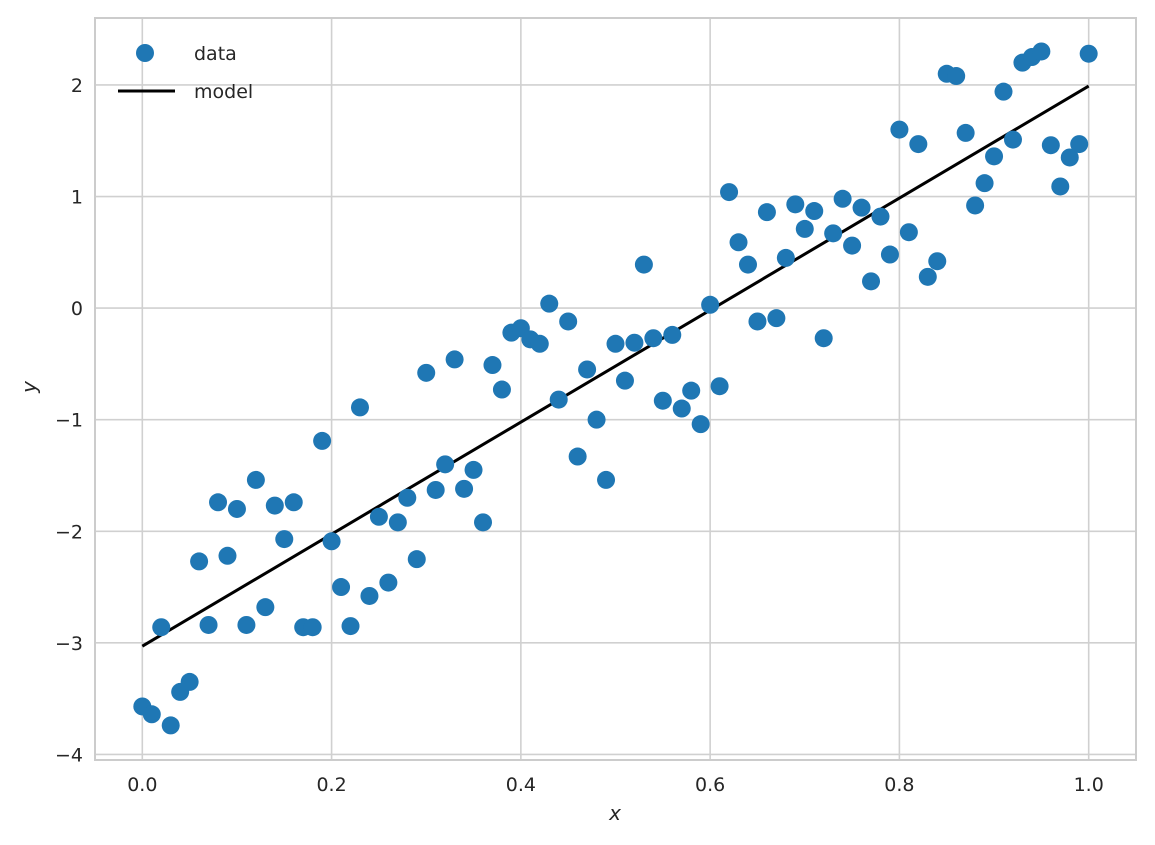  I want to click on x-tick-label-4: 0.8, so click(899, 785).